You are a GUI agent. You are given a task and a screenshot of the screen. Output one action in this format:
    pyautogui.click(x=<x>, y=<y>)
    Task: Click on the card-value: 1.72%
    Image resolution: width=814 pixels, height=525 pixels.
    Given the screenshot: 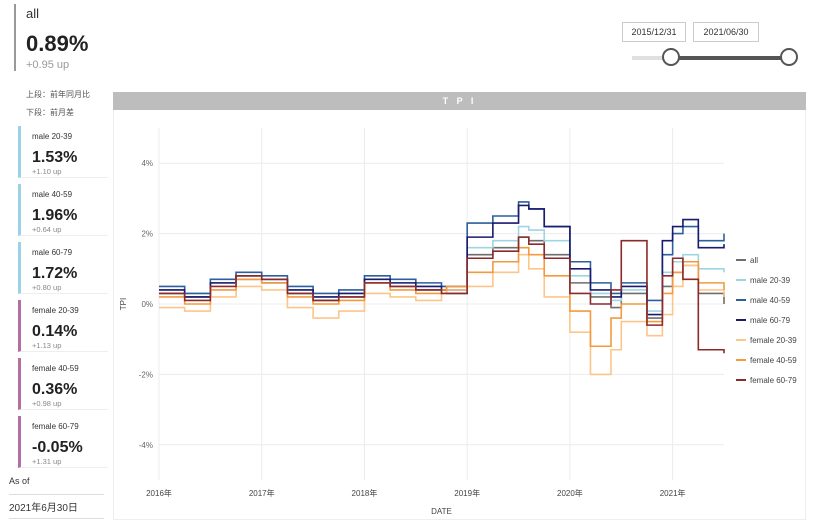 What is the action you would take?
    pyautogui.click(x=55, y=273)
    